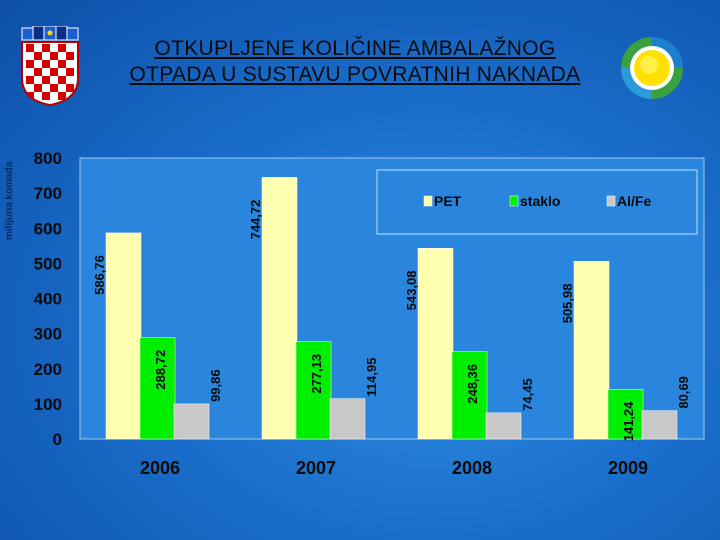 The height and width of the screenshot is (540, 720). I want to click on bar-staklo-2009, so click(625, 414).